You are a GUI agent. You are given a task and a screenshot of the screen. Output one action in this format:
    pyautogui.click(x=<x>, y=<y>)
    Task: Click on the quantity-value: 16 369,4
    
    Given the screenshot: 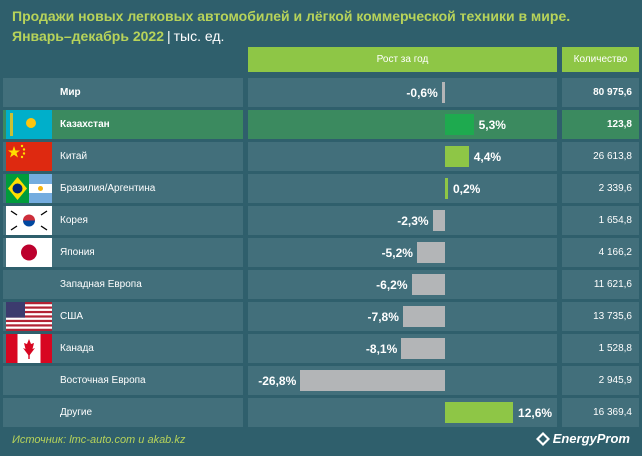 What is the action you would take?
    pyautogui.click(x=612, y=412)
    